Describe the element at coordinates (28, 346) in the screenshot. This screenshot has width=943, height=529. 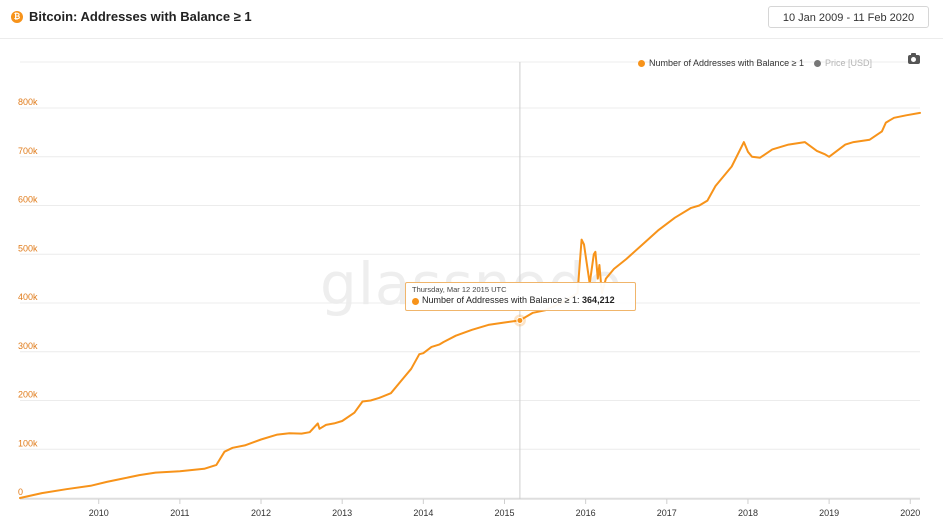
I see `y-tick-label: 300k` at that location.